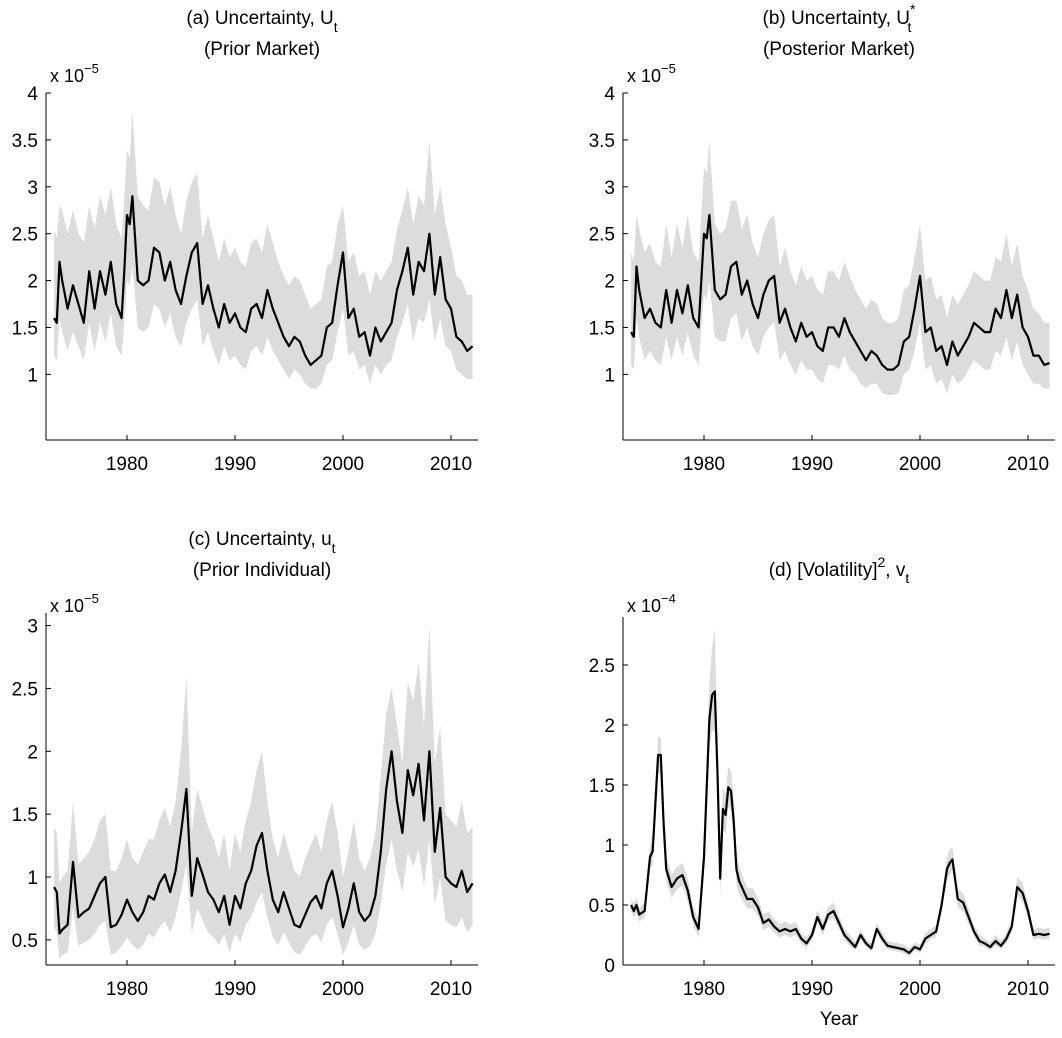 This screenshot has height=1038, width=1062. What do you see at coordinates (839, 18) in the screenshot?
I see `chart-title: (b) Uncertainty, U* t` at bounding box center [839, 18].